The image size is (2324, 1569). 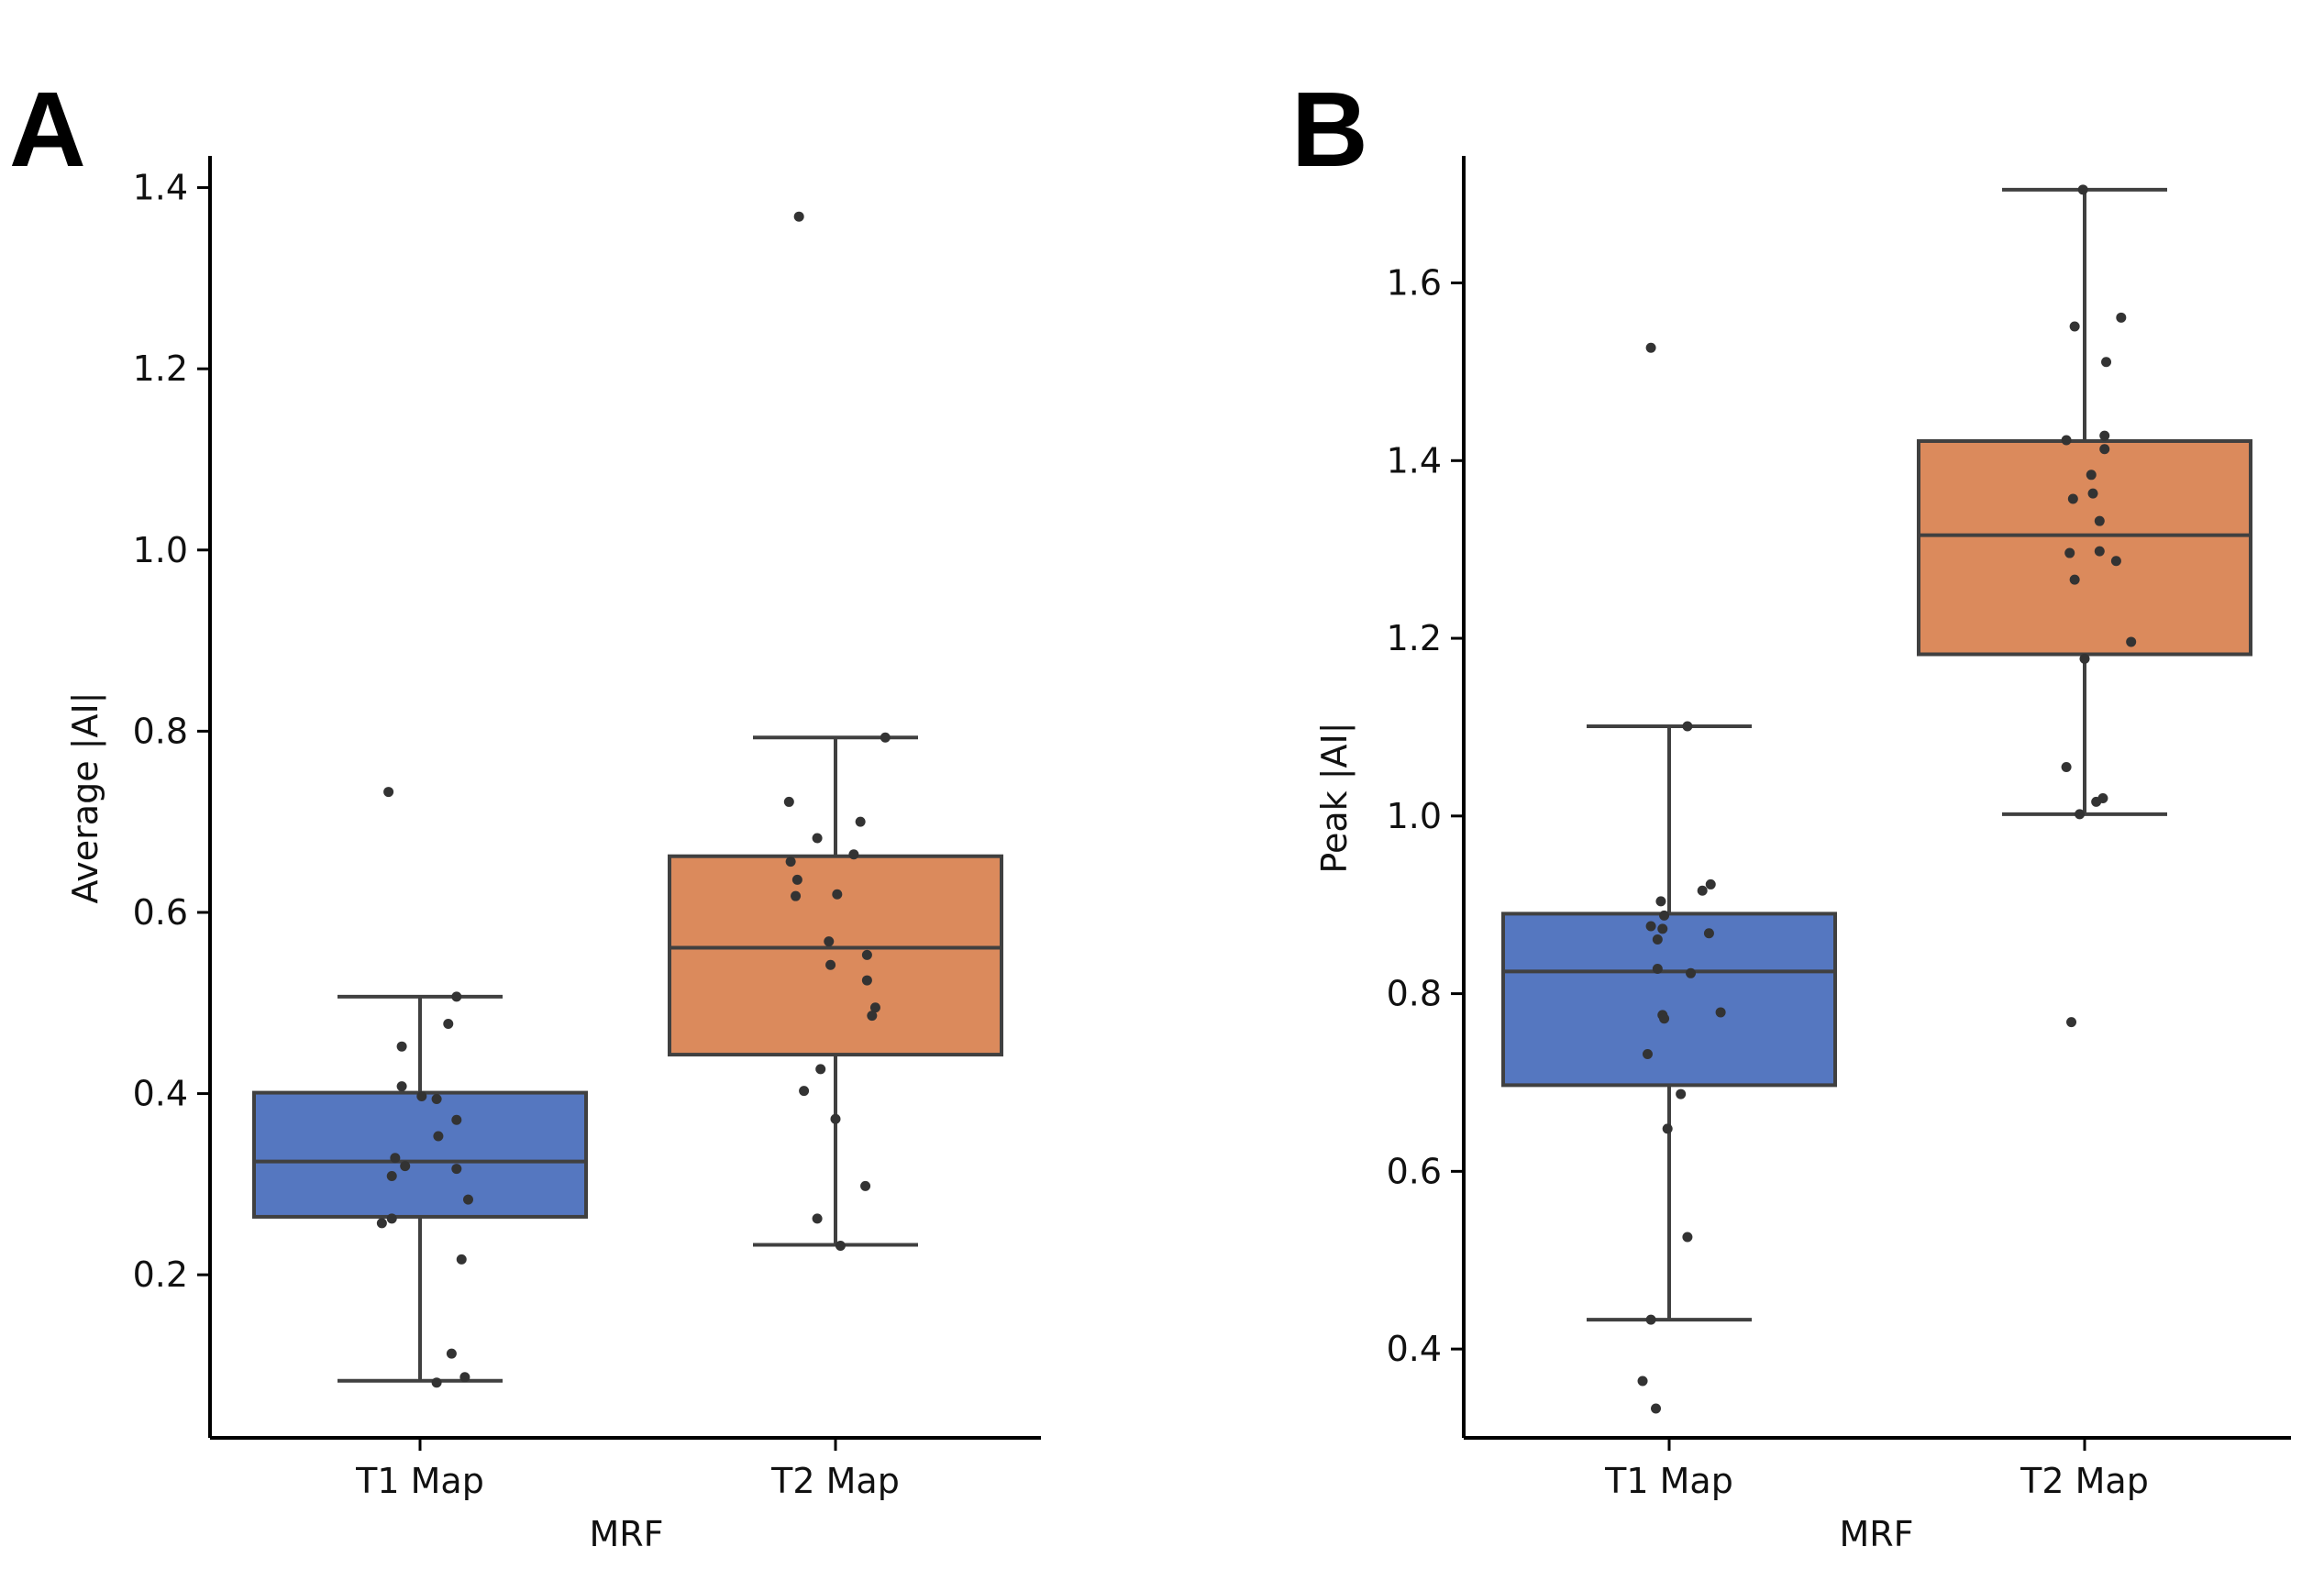 I want to click on y-tick-label: 1.6, so click(x=1414, y=283).